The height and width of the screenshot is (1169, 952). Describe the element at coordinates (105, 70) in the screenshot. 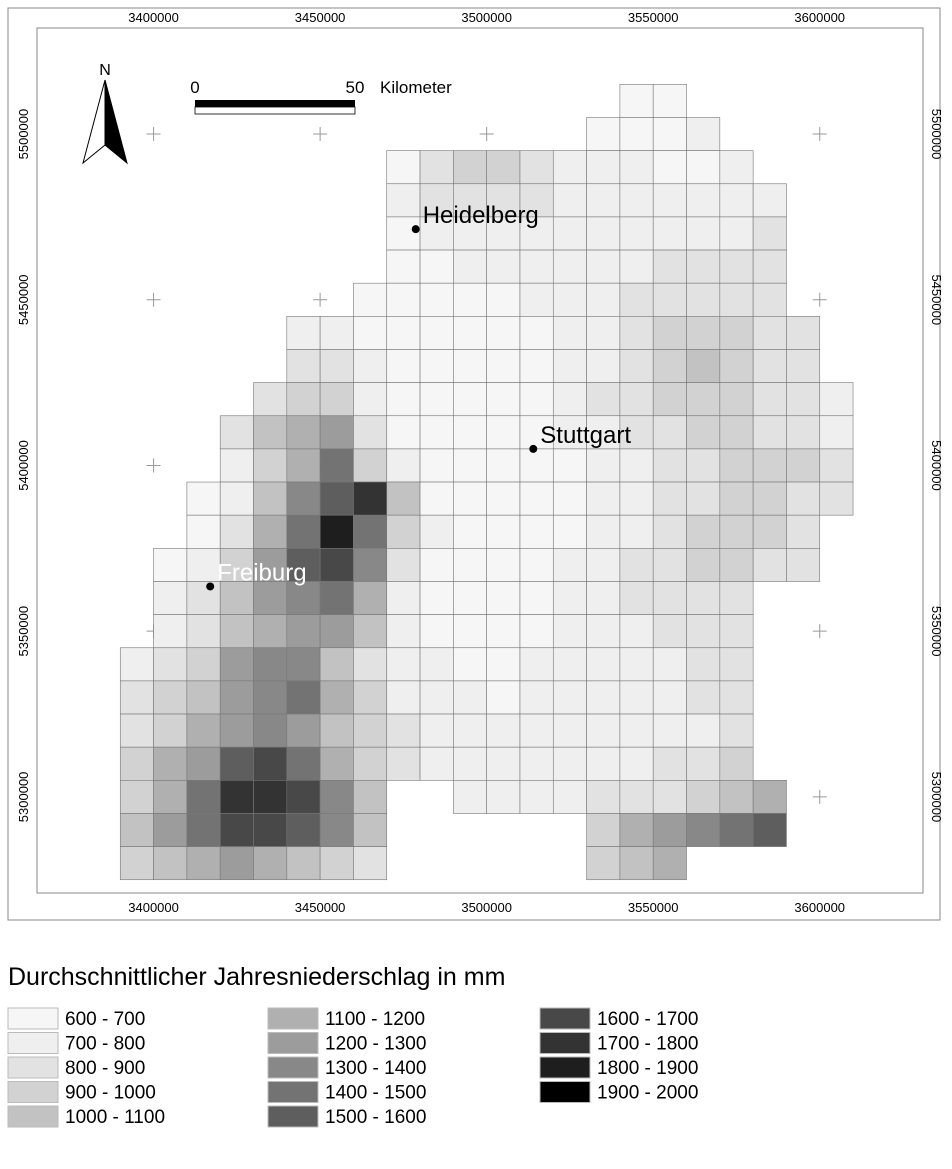

I see `north-label: N` at that location.